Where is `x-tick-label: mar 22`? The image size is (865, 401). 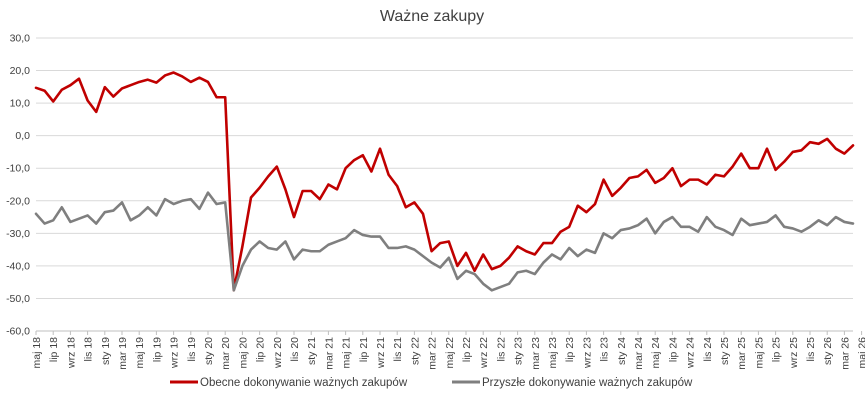 x-tick-label: mar 22 is located at coordinates (433, 353).